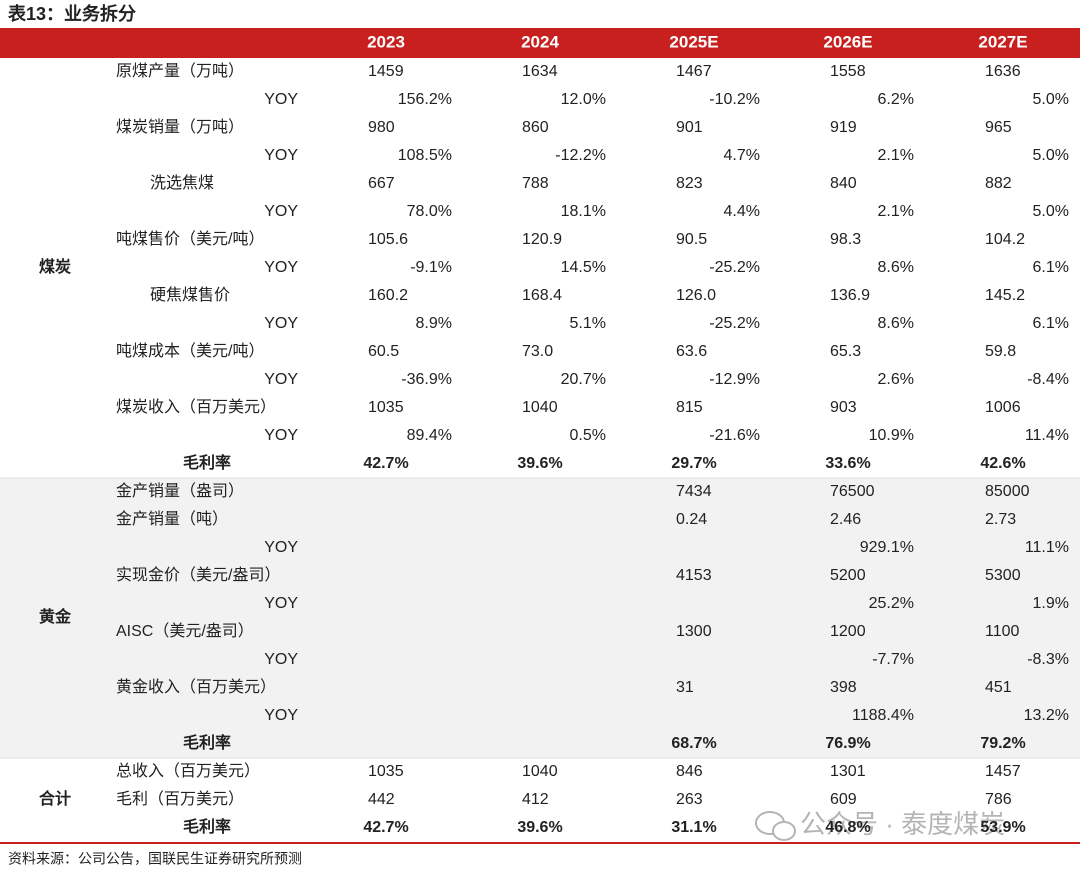  I want to click on yoy-value: 12.0%, so click(583, 99).